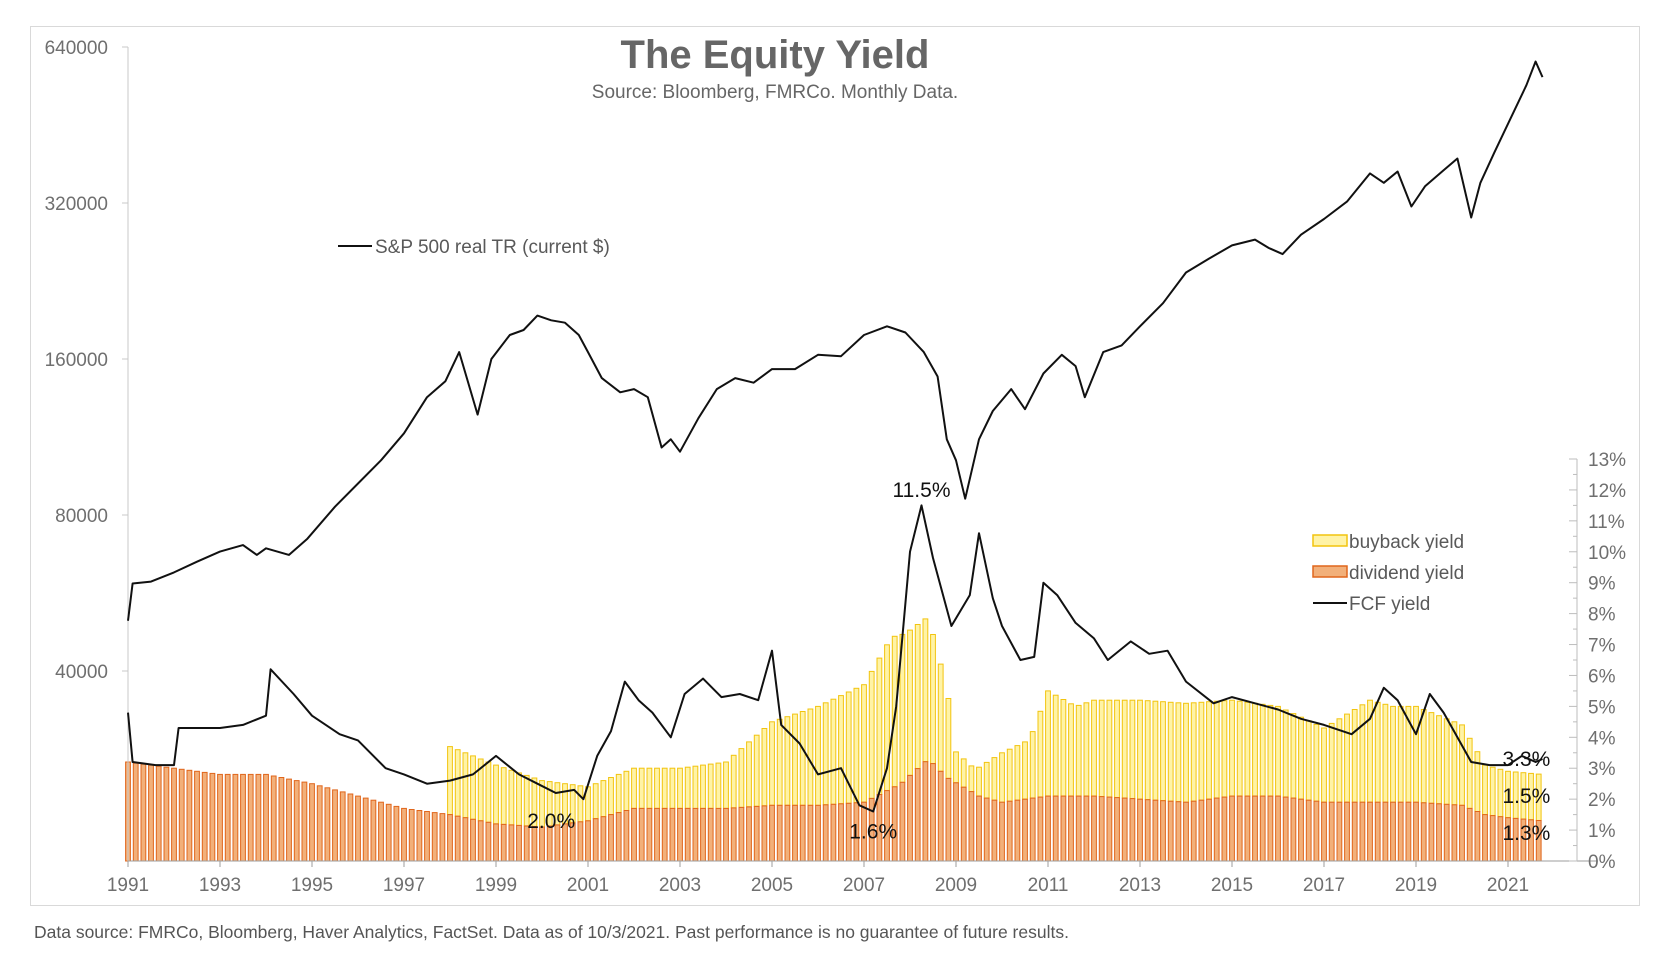 This screenshot has width=1664, height=958. Describe the element at coordinates (775, 55) in the screenshot. I see `chart-title: The Equity Yield` at that location.